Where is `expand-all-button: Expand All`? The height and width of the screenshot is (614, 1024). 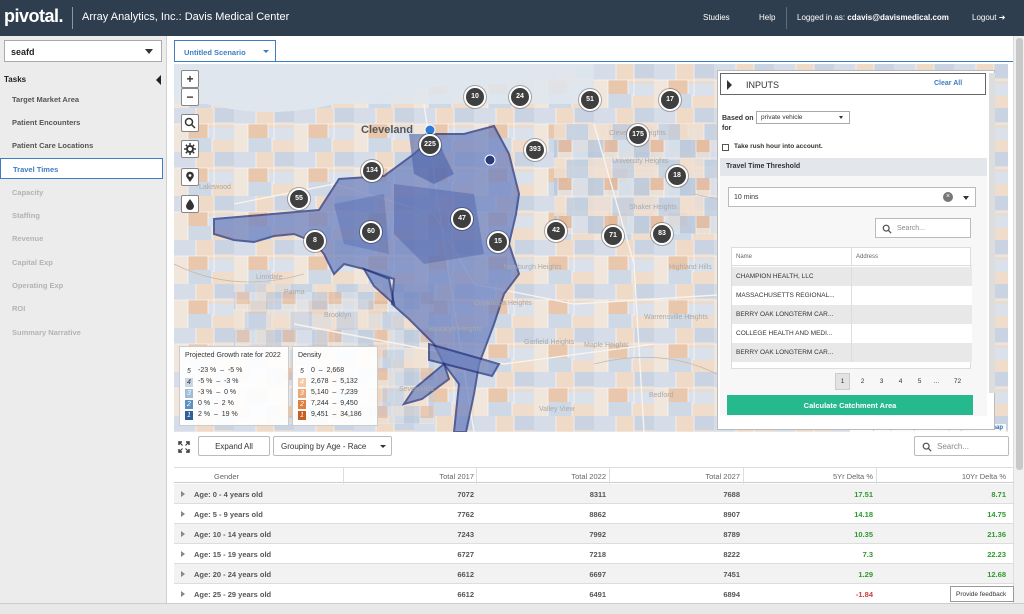 expand-all-button: Expand All is located at coordinates (234, 446).